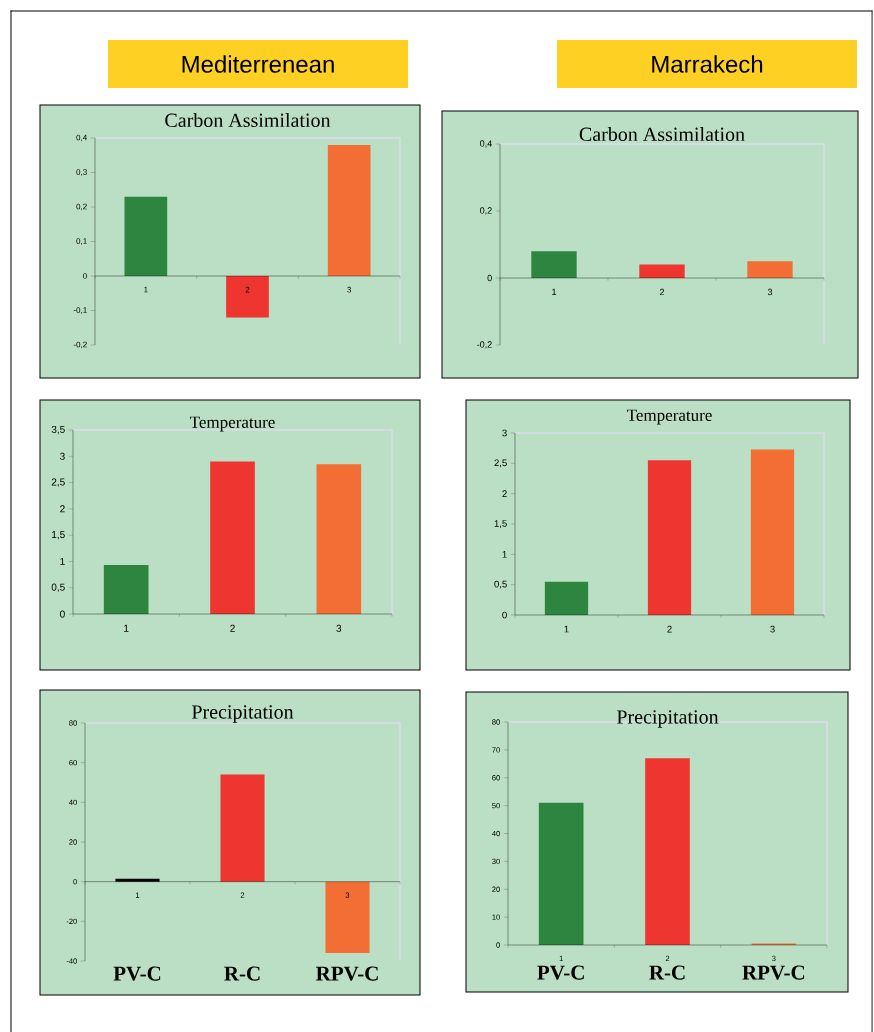 The image size is (874, 1032). What do you see at coordinates (258, 64) in the screenshot?
I see `chart-subtitle: Mediterrenean` at bounding box center [258, 64].